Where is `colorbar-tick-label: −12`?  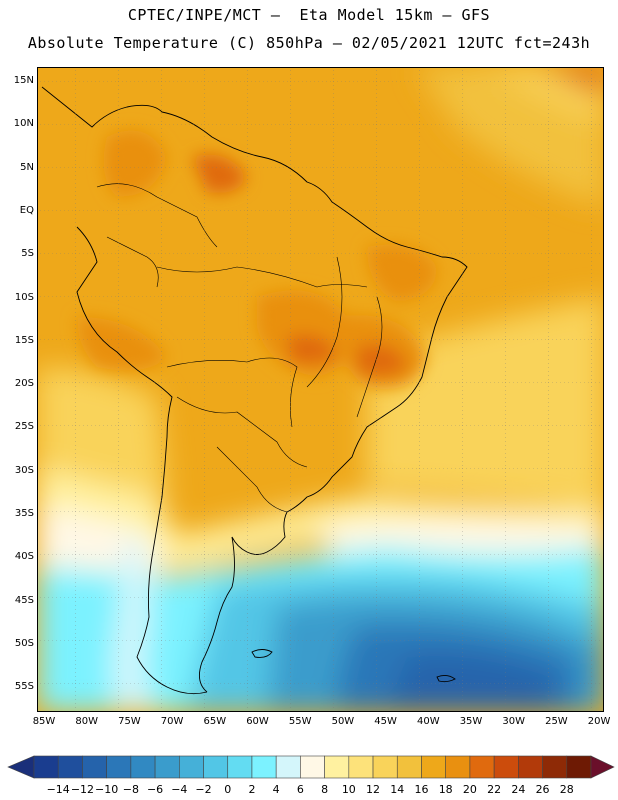
colorbar-tick-label: −12 is located at coordinates (82, 789).